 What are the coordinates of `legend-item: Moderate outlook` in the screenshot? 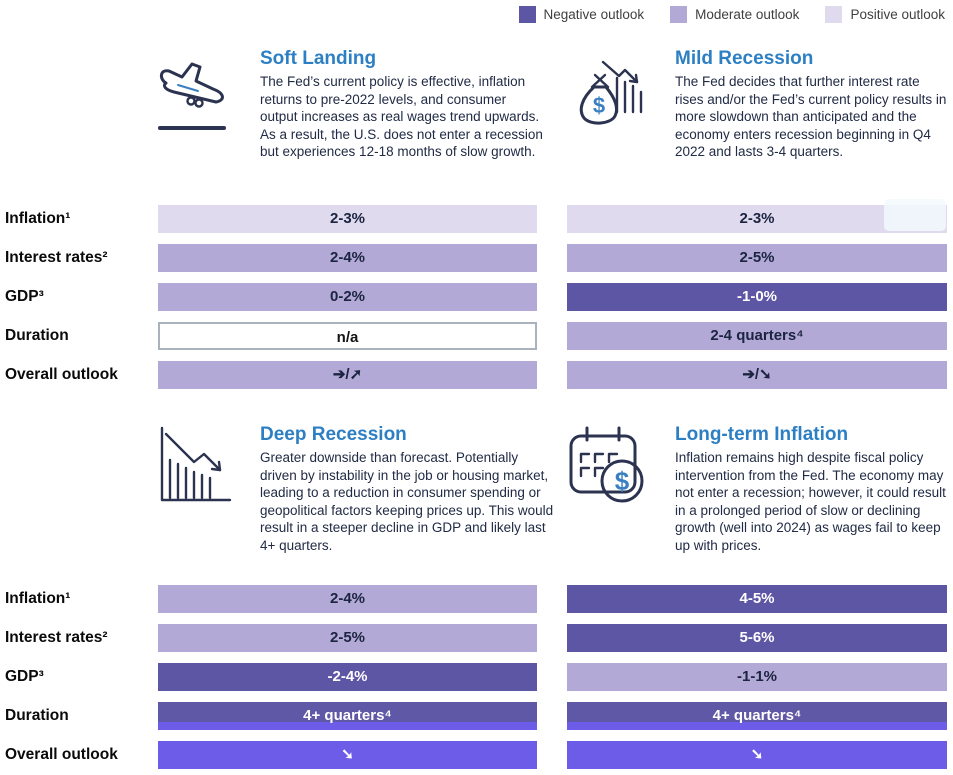 It's located at (734, 14).